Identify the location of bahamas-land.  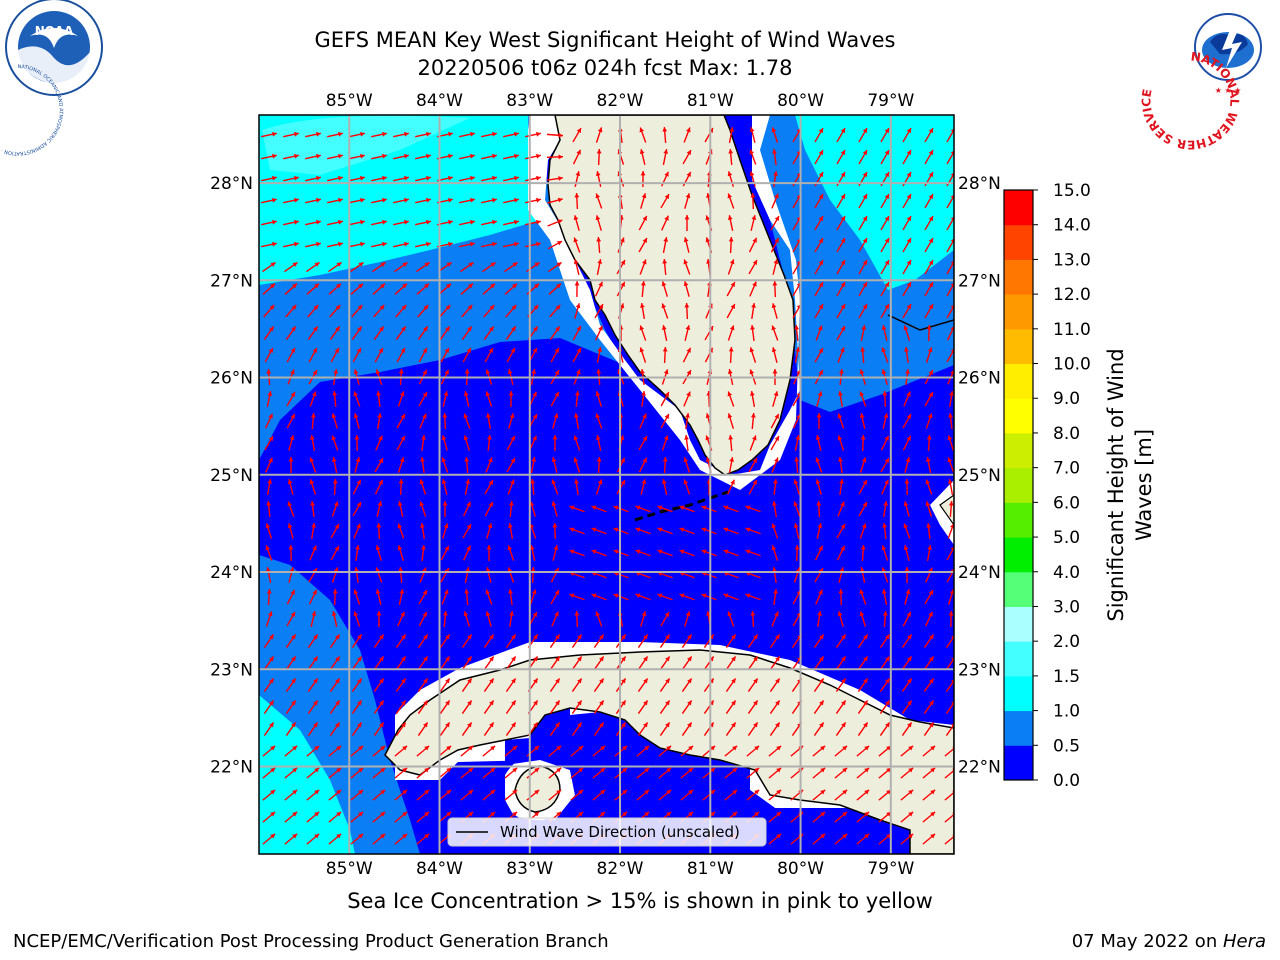
(946, 510).